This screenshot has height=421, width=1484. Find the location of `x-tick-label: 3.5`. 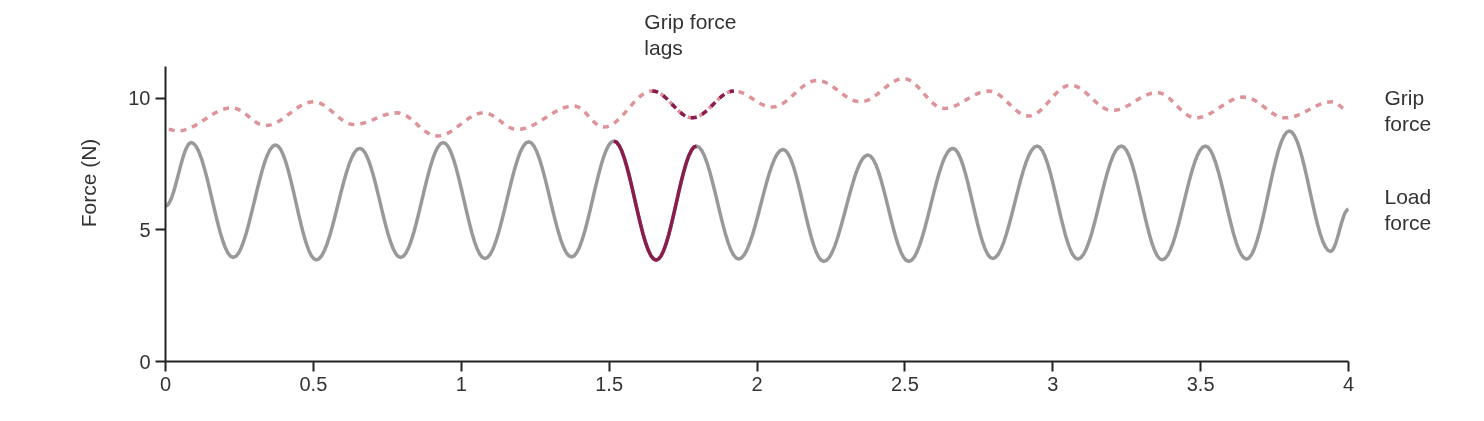

x-tick-label: 3.5 is located at coordinates (1200, 383).